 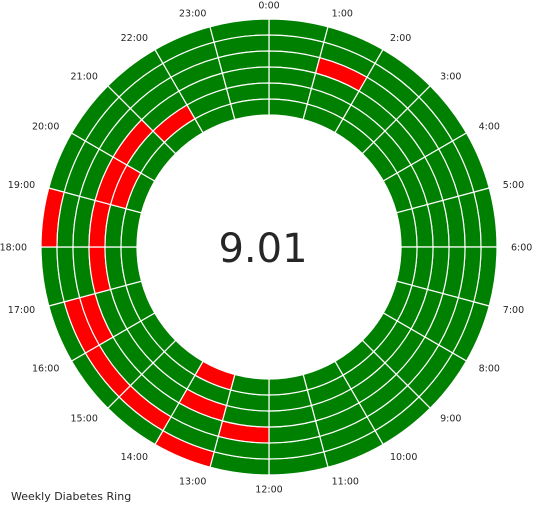 I want to click on hour-label: 12:00, so click(x=268, y=490).